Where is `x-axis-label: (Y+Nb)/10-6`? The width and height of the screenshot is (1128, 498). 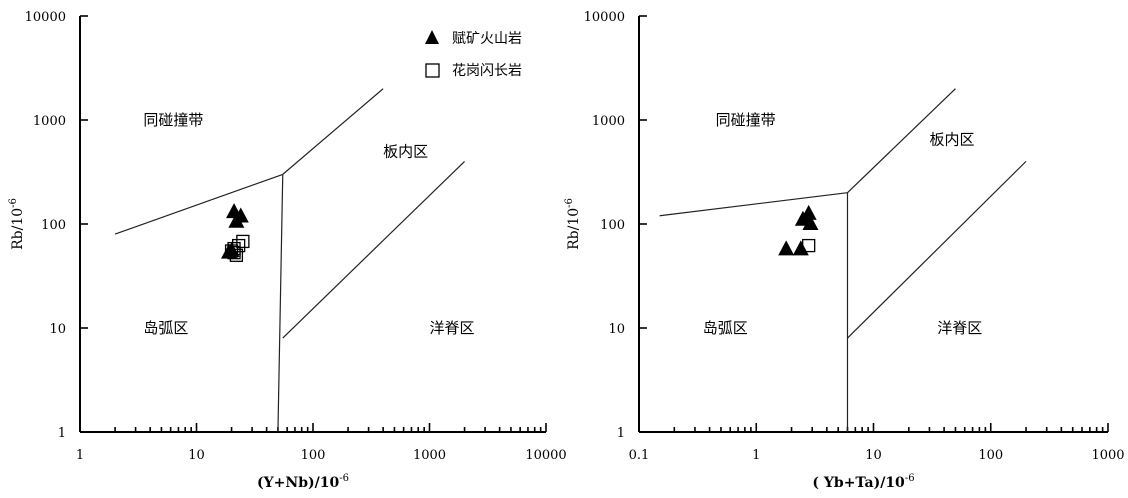 x-axis-label: (Y+Nb)/10-6 is located at coordinates (303, 482).